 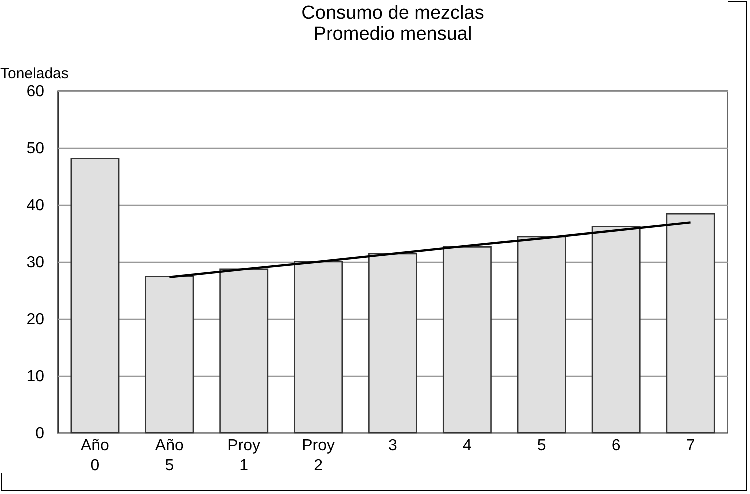 I want to click on x-tick-label: Proy 1, so click(x=244, y=456).